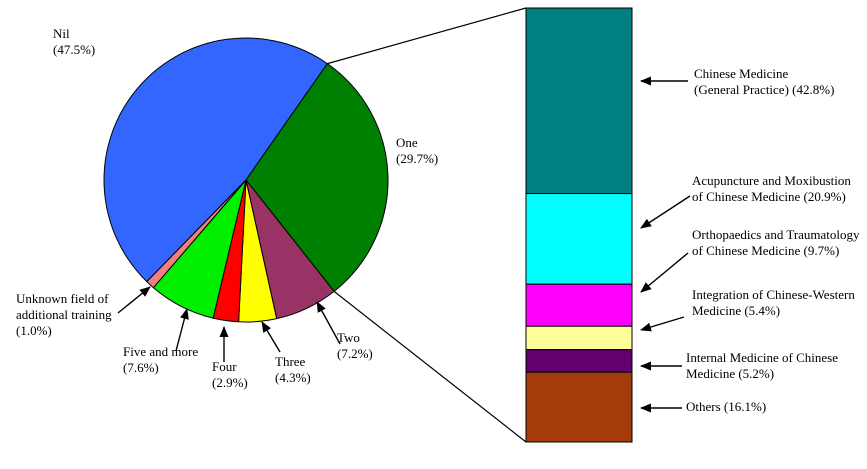 This screenshot has height=469, width=867. What do you see at coordinates (776, 234) in the screenshot?
I see `bar-label-ortho-line1: Orthopaedics and Traumatology` at bounding box center [776, 234].